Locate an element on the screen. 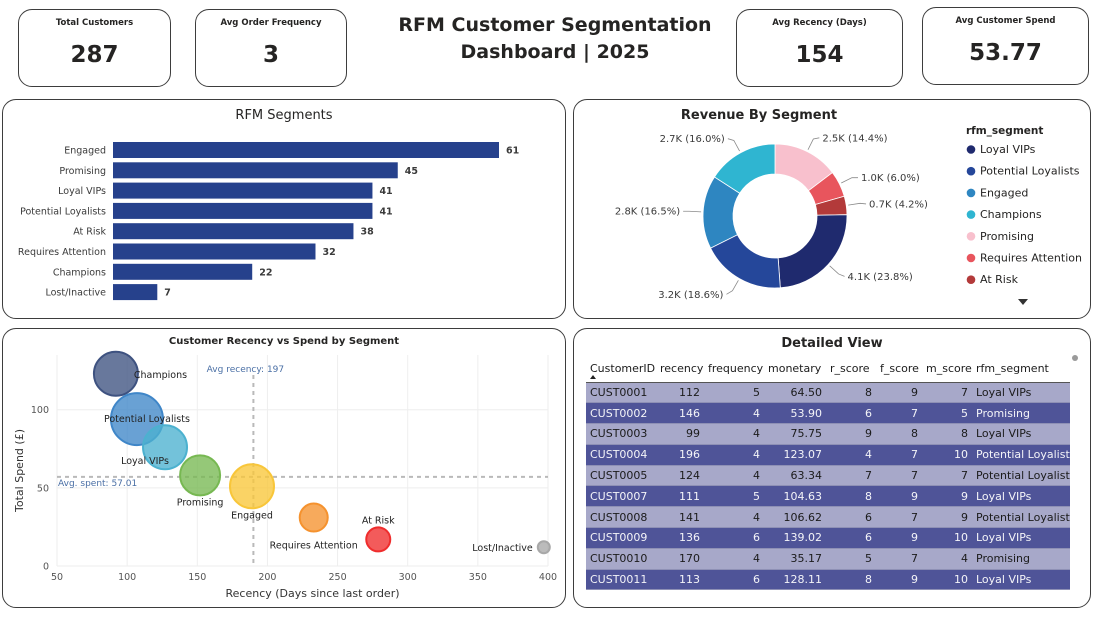 This screenshot has width=1108, height=620. donut-leader-line is located at coordinates (732, 287).